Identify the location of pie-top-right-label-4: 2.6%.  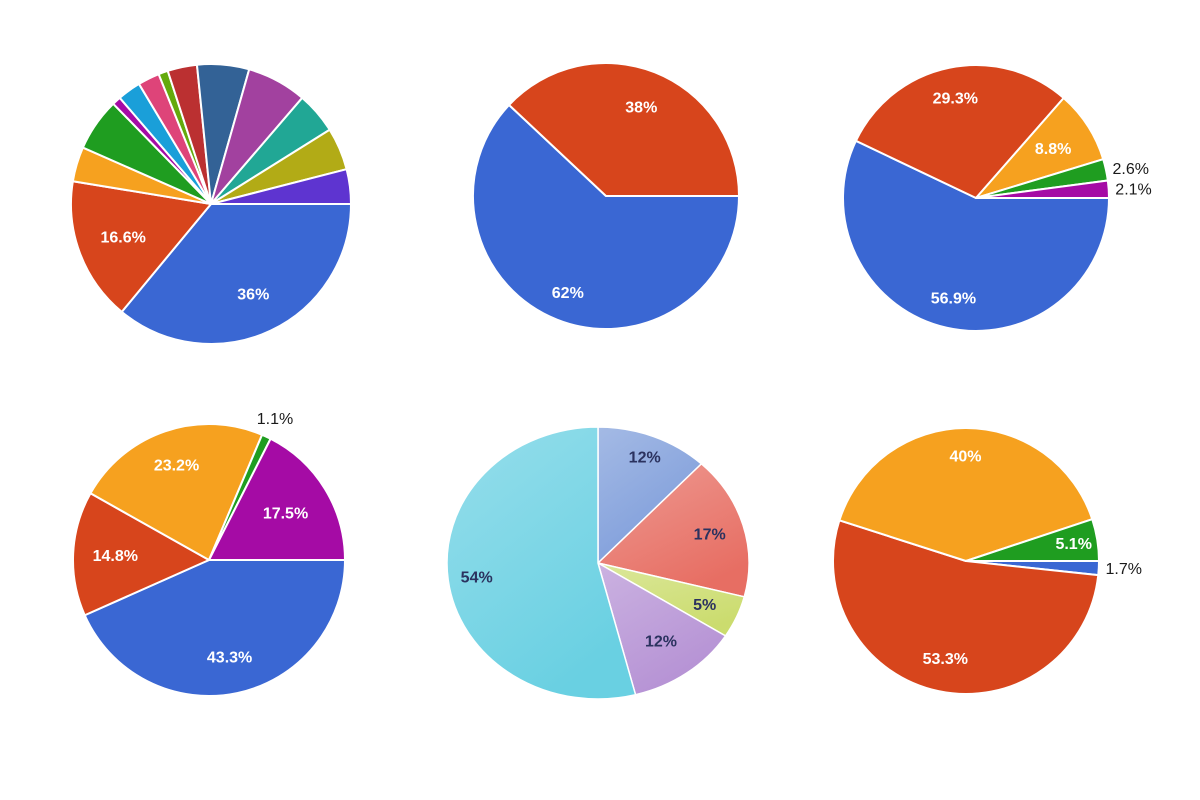
(1131, 169).